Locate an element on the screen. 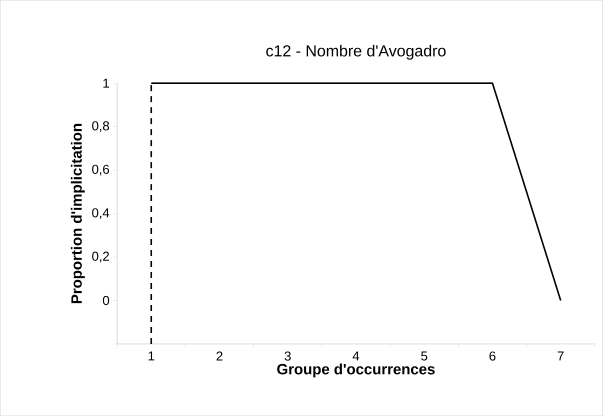 This screenshot has width=603, height=416. y-tick-label: 0 is located at coordinates (106, 301).